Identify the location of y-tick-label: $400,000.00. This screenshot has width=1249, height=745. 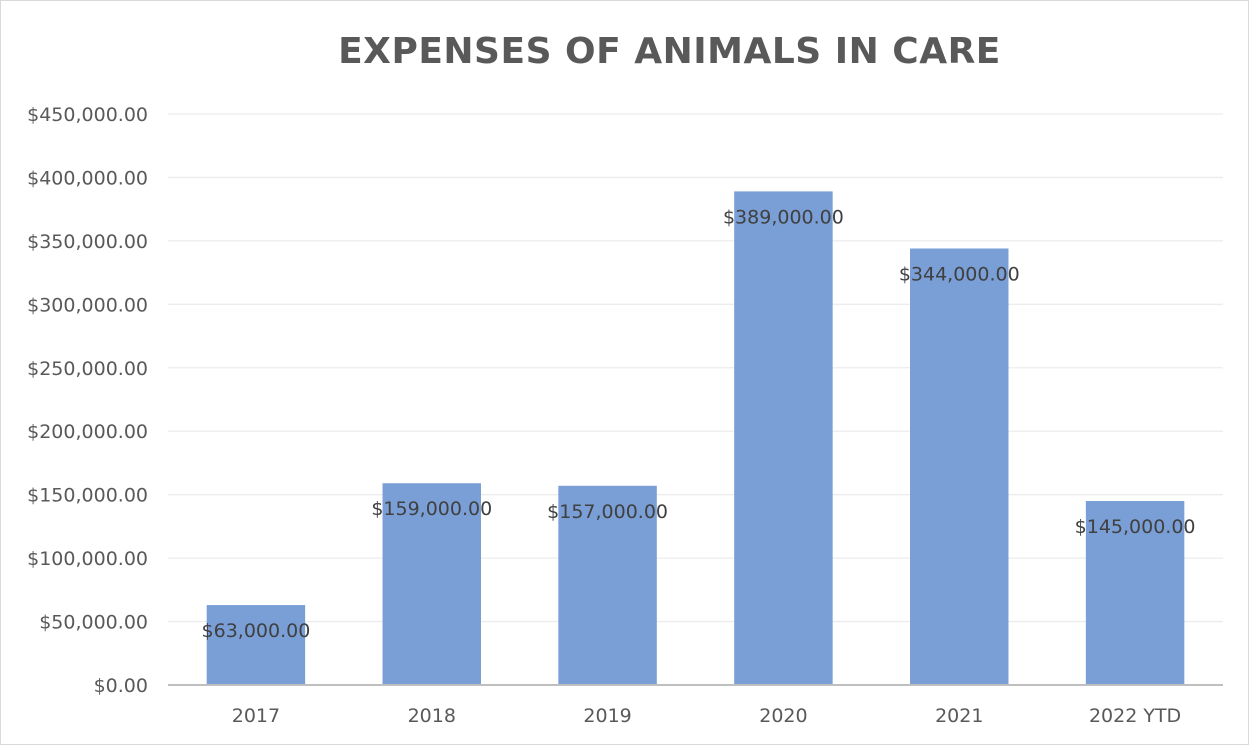
(87, 178).